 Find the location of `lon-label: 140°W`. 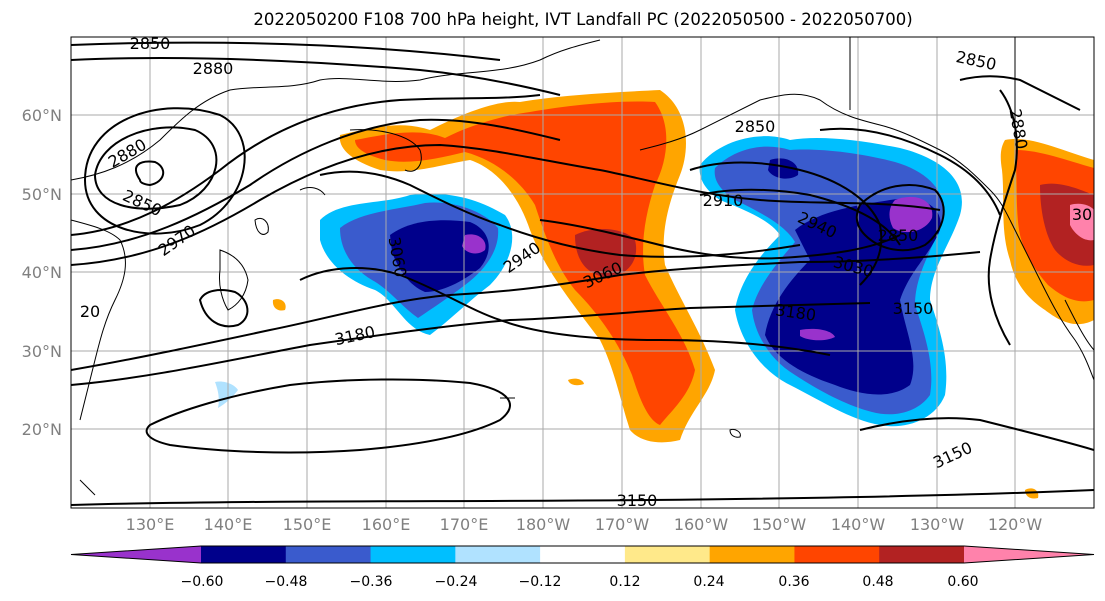

lon-label: 140°W is located at coordinates (858, 524).